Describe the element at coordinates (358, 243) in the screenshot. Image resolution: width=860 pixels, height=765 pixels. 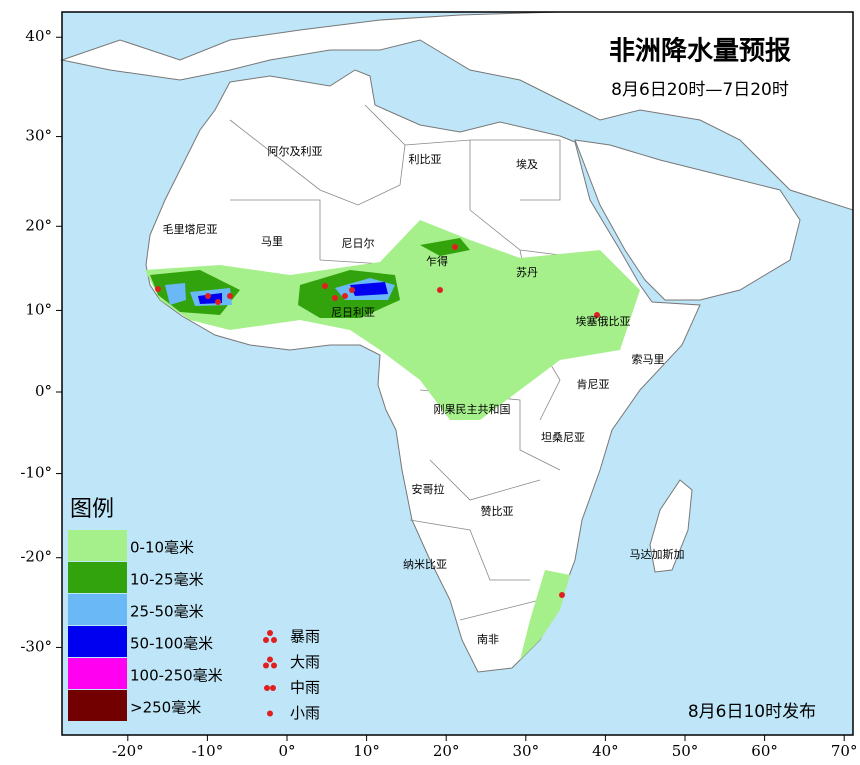
I see `country-label: 尼日尔` at that location.